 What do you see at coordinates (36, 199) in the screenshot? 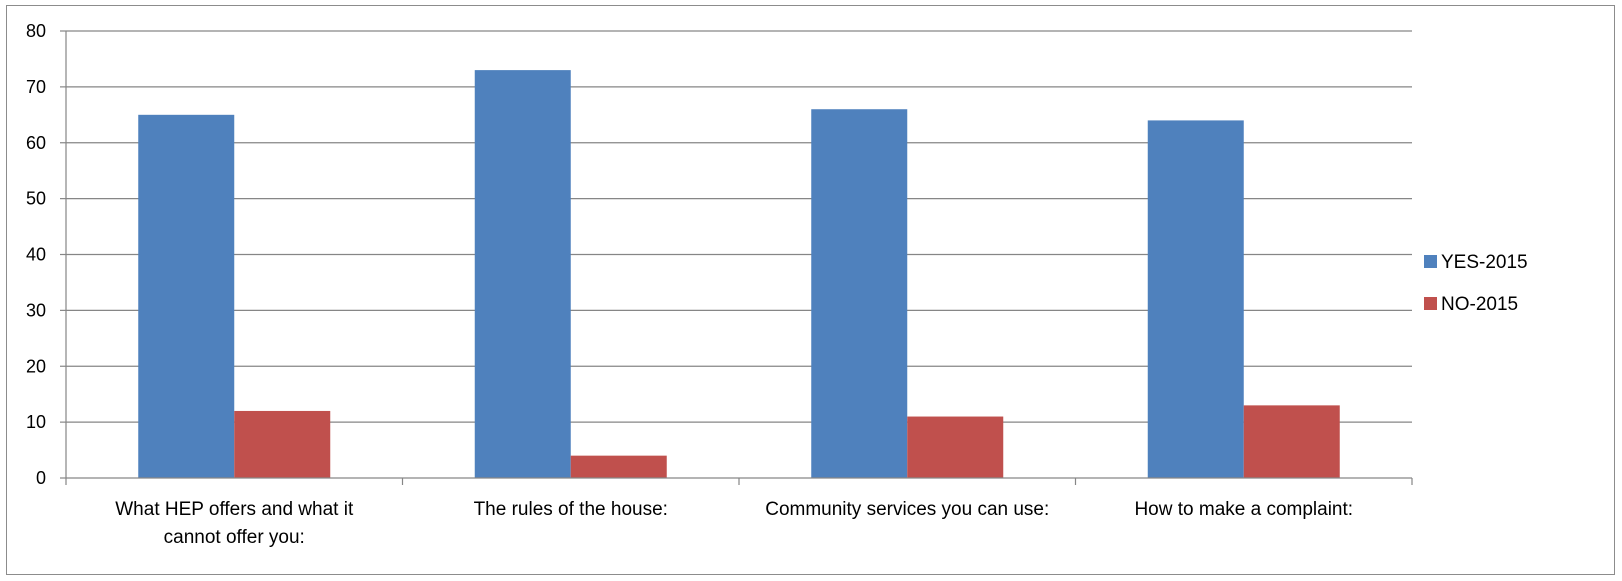
I see `y-tick-label: 50` at bounding box center [36, 199].